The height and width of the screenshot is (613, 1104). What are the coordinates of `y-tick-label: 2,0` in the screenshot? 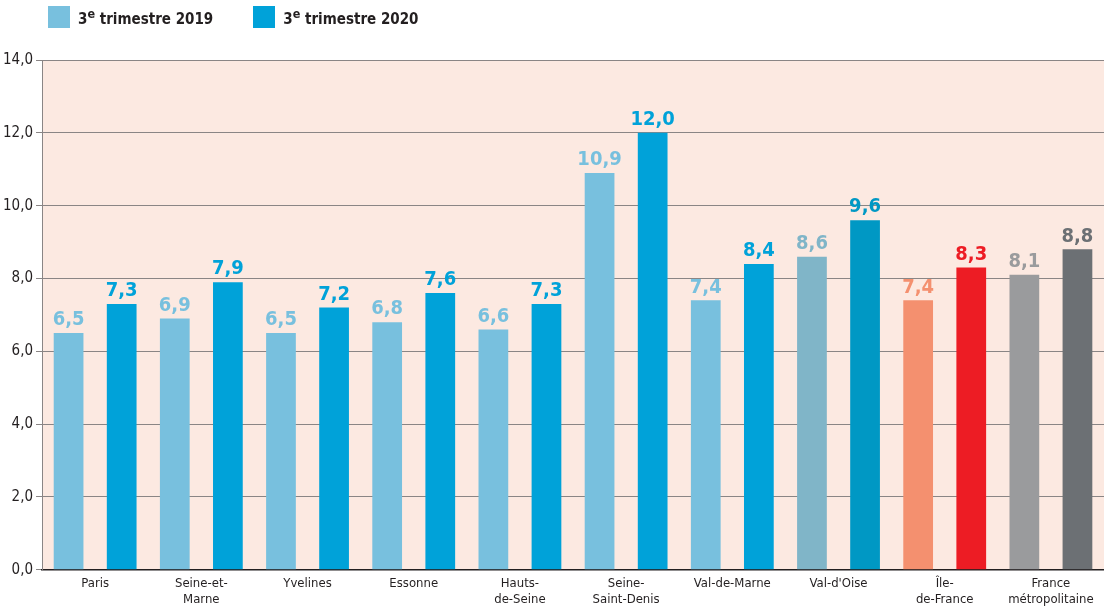 It's located at (22, 495).